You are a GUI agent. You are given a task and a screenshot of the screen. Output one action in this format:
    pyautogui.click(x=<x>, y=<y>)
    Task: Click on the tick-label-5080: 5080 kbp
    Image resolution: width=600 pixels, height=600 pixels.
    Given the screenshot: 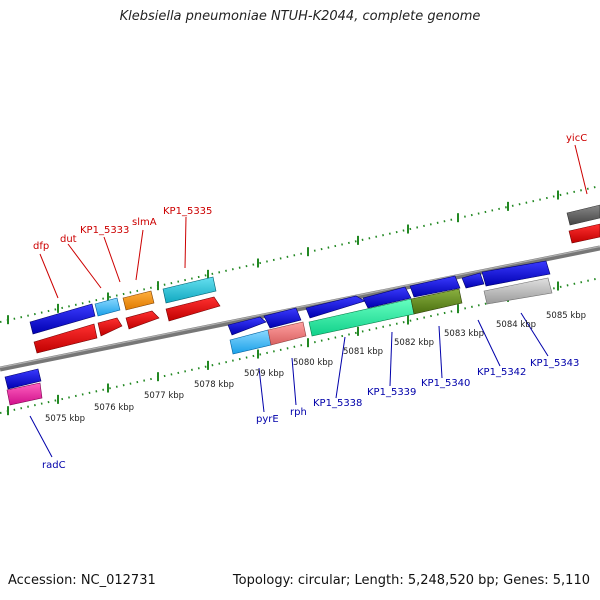 What is the action you would take?
    pyautogui.click(x=313, y=363)
    